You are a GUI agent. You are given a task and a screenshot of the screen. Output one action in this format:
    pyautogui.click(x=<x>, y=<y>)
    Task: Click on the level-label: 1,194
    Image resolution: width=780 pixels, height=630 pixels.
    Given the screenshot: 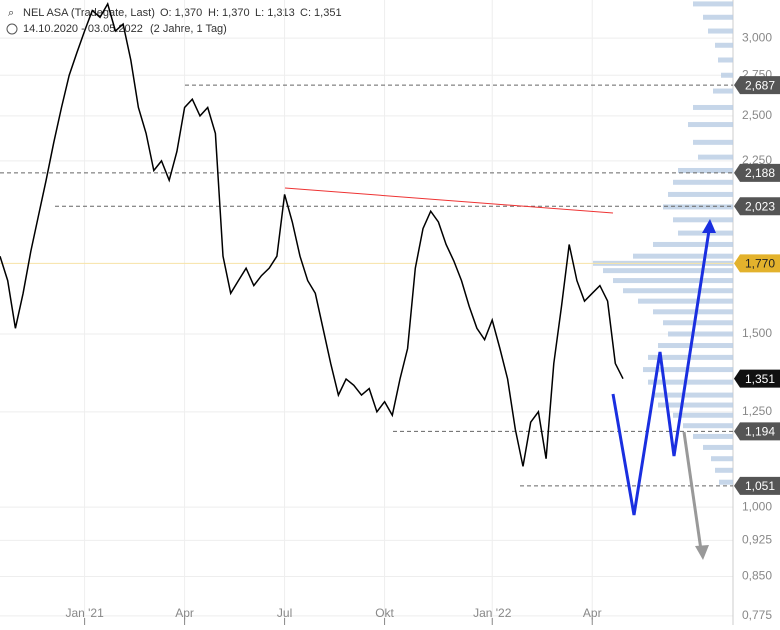 What is the action you would take?
    pyautogui.click(x=760, y=432)
    